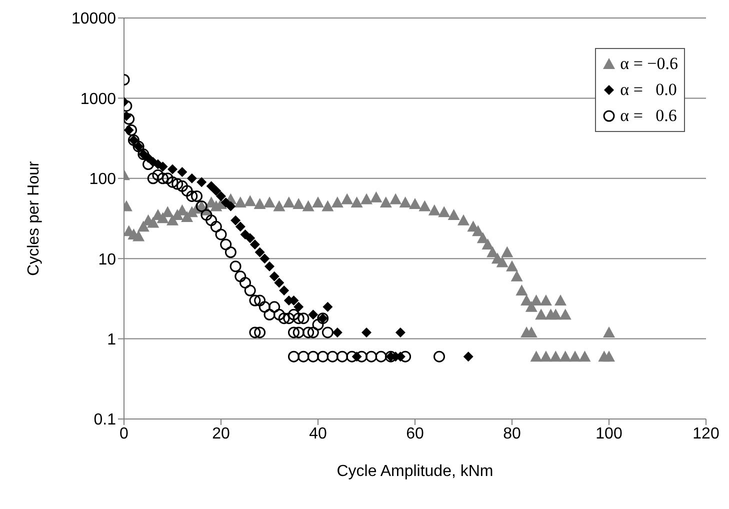  I want to click on x-tick-label: 120, so click(706, 433).